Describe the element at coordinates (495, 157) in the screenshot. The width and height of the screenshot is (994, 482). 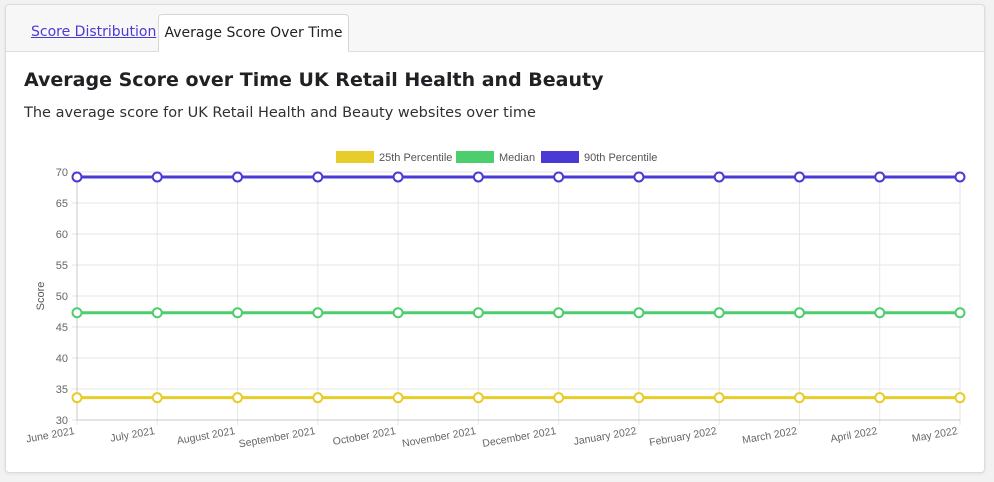
I see `legend-item: Median` at that location.